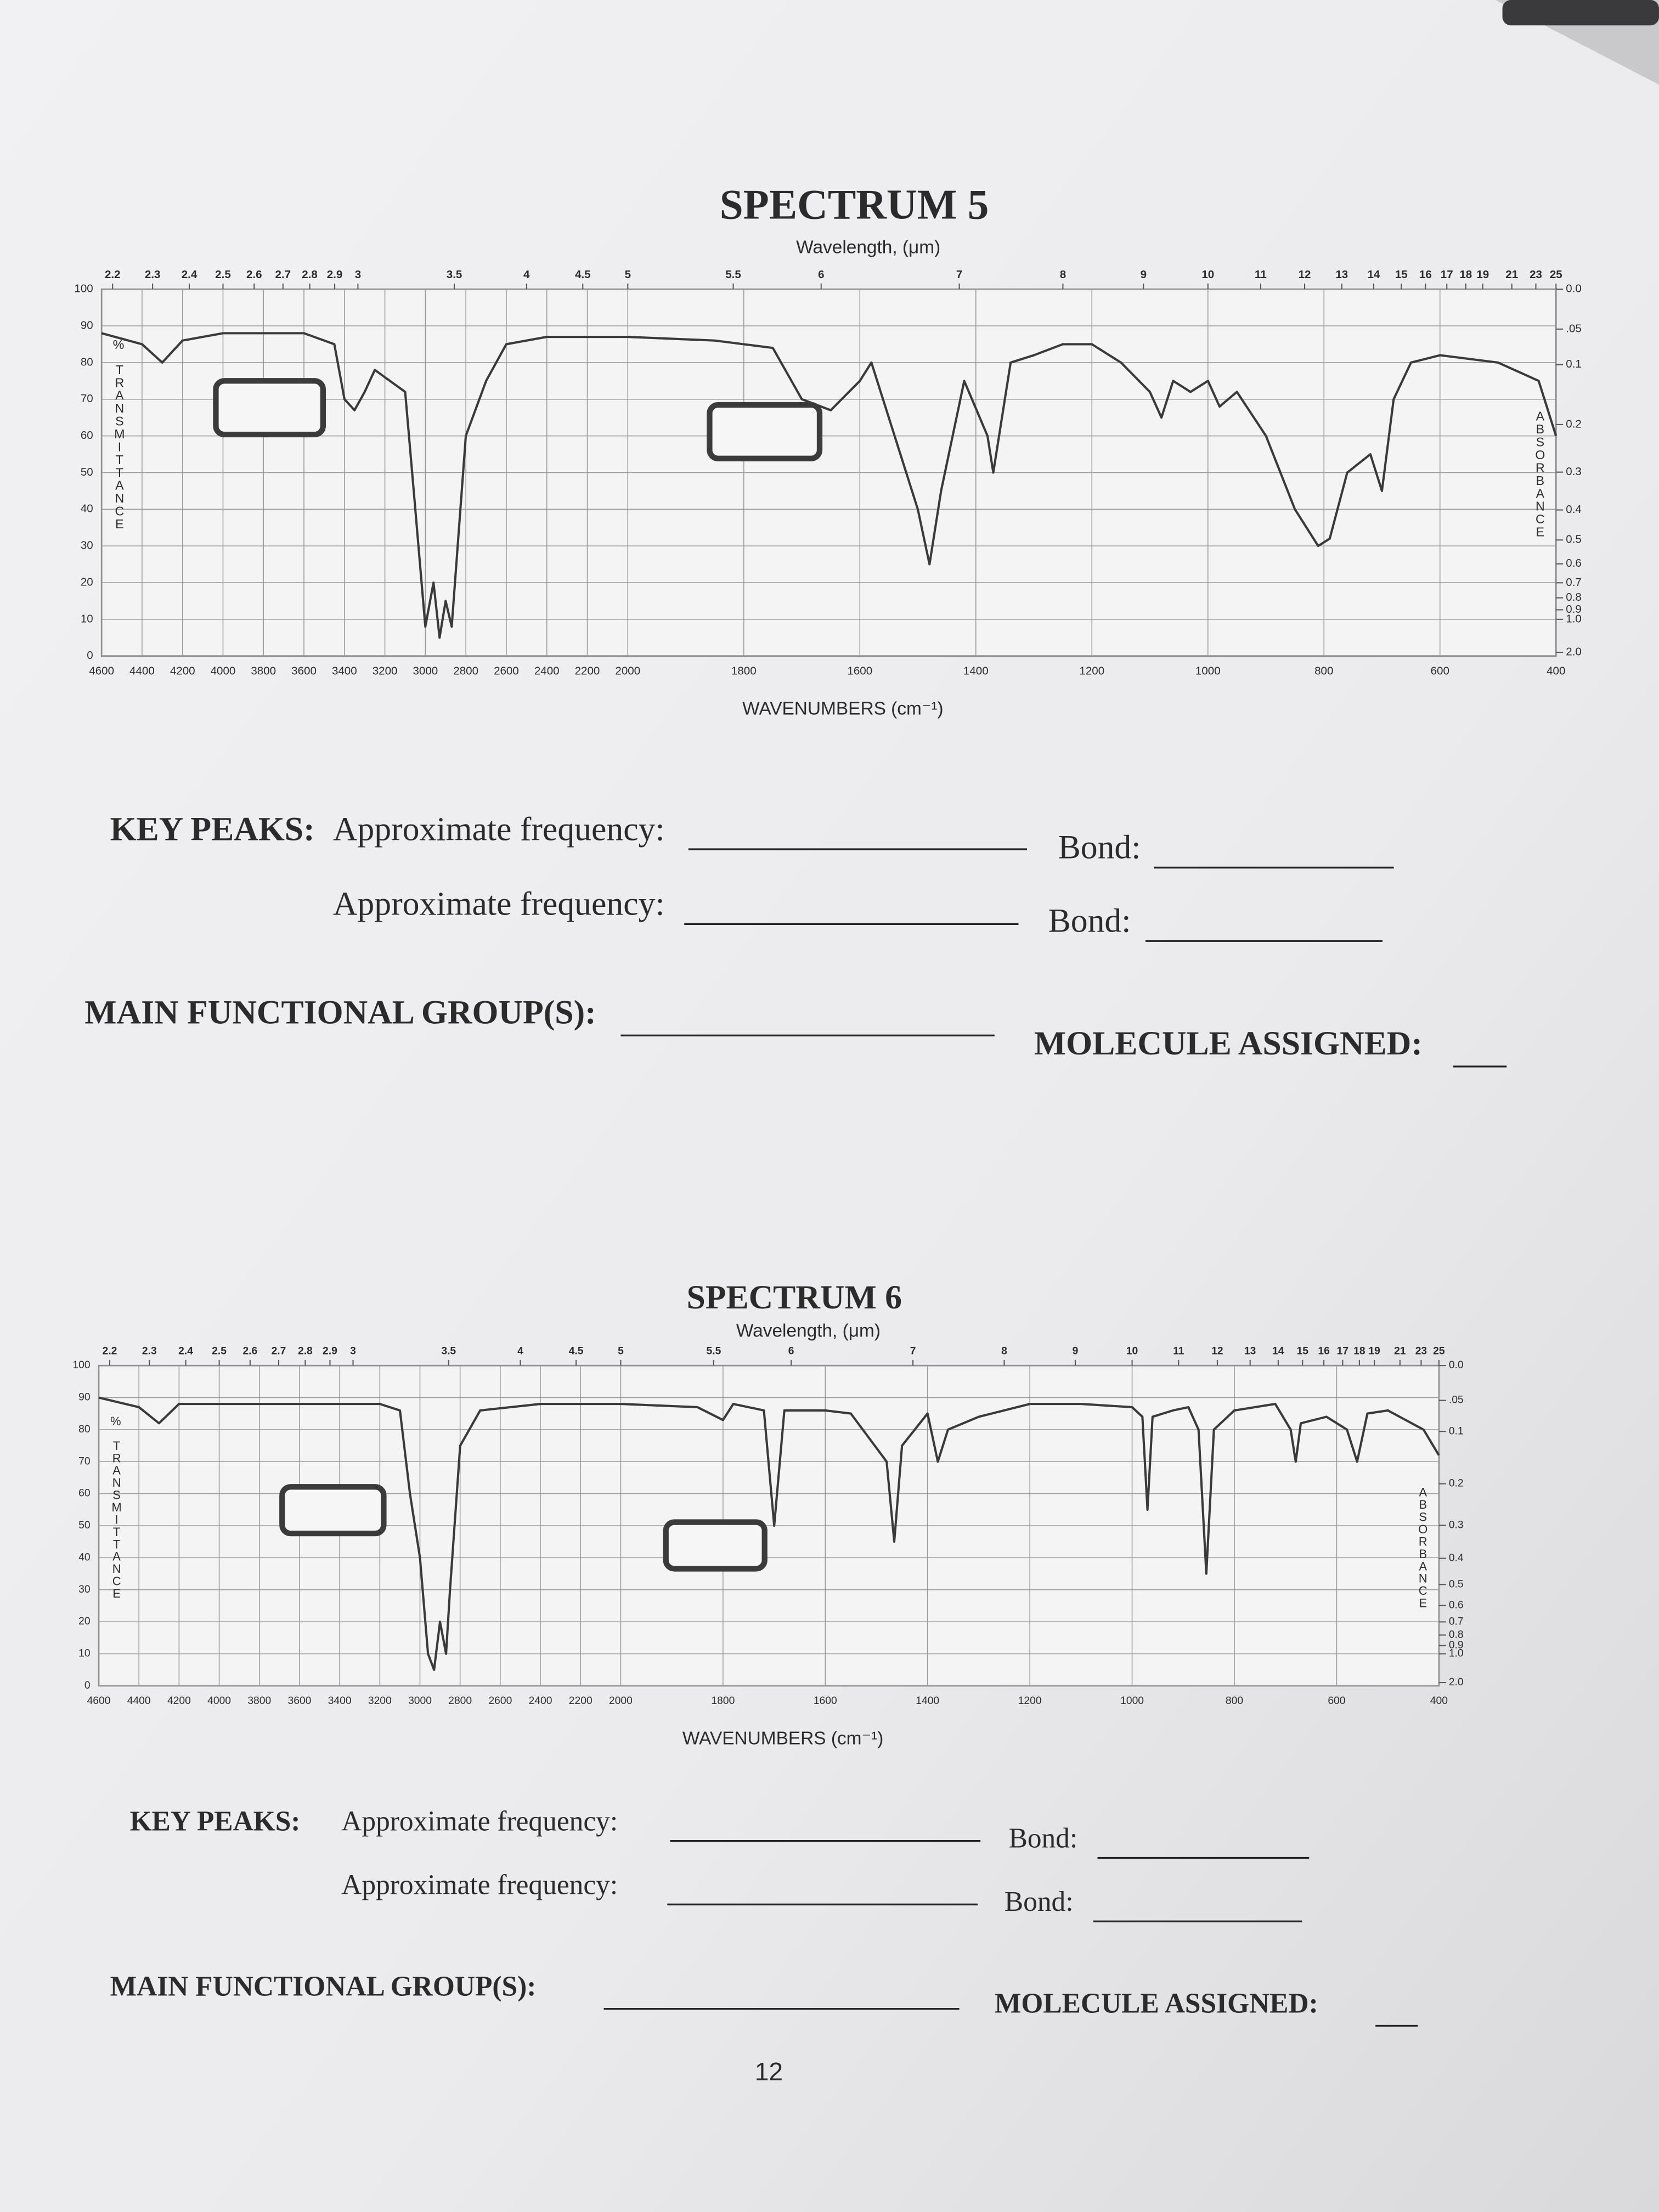 The image size is (1659, 2212). What do you see at coordinates (526, 274) in the screenshot?
I see `x2-tick-label: 4` at bounding box center [526, 274].